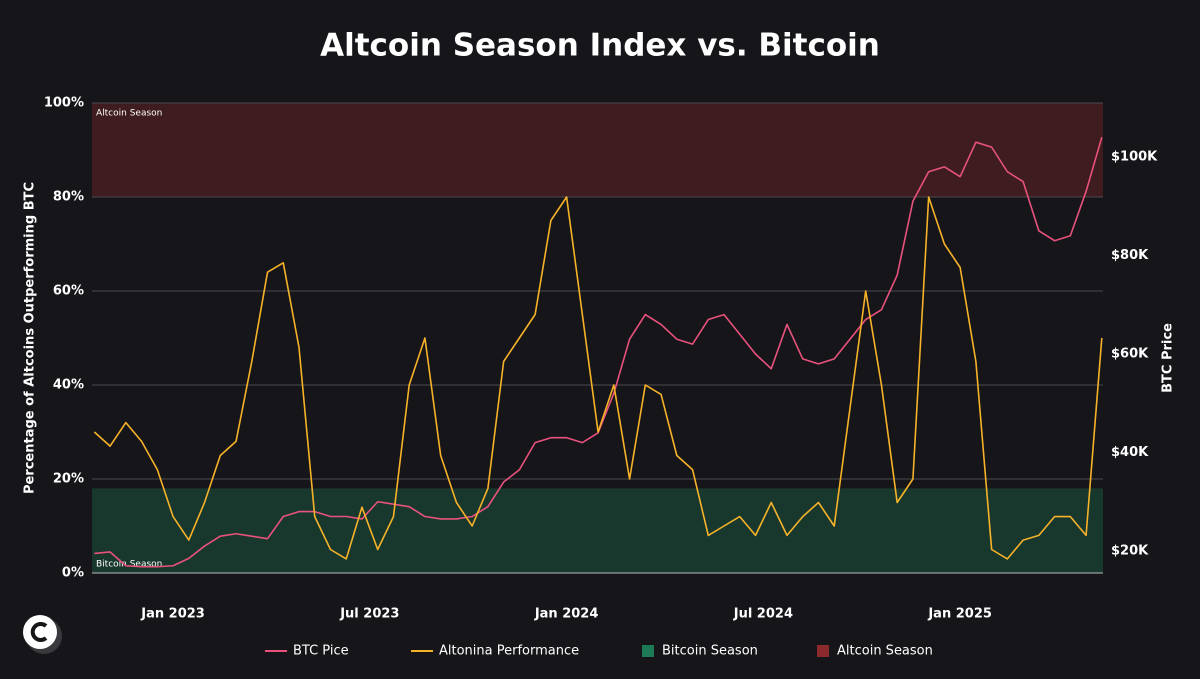 This screenshot has height=679, width=1200. What do you see at coordinates (129, 114) in the screenshot?
I see `band-label: Altcoin Season` at bounding box center [129, 114].